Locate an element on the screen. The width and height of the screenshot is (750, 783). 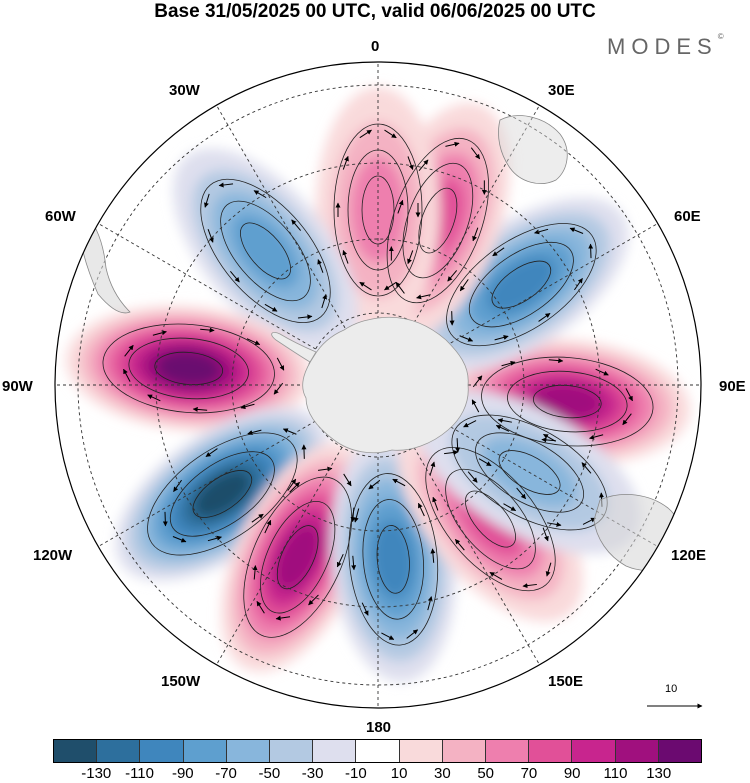
colorbar-tick-label: -90 is located at coordinates (182, 773).